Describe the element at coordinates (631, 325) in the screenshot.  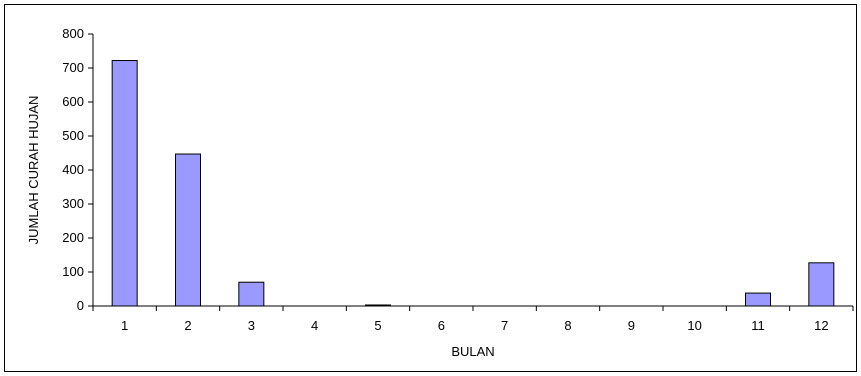
I see `x-tick-label: 9` at that location.